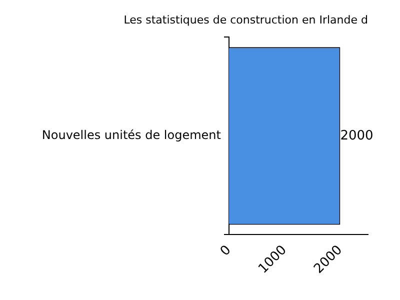 The height and width of the screenshot is (300, 400). Describe the element at coordinates (246, 19) in the screenshot. I see `chart-title: Les statistiques de construction en Irlande d` at that location.